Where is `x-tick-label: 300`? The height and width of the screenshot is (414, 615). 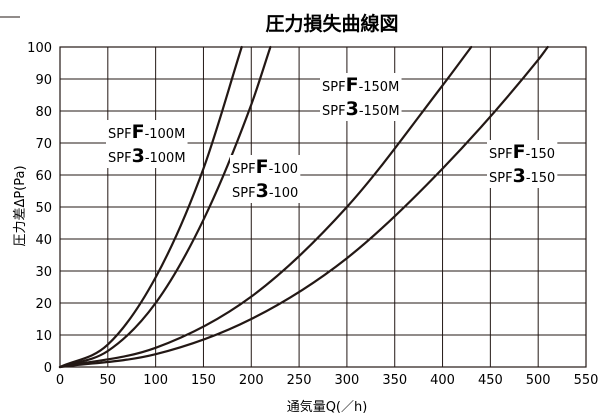
x-tick-label: 300 is located at coordinates (346, 380).